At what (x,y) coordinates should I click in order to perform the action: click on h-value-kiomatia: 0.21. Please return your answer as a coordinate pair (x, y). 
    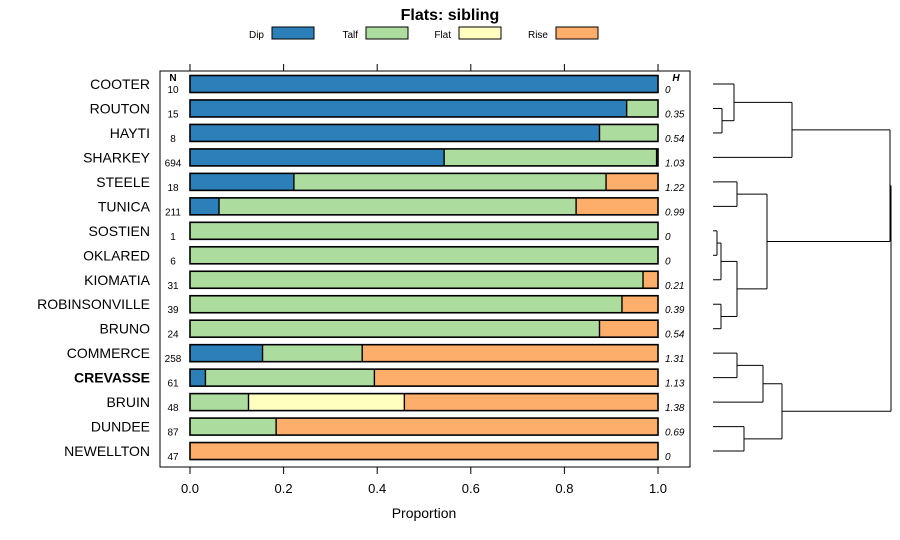
    Looking at the image, I should click on (674, 286).